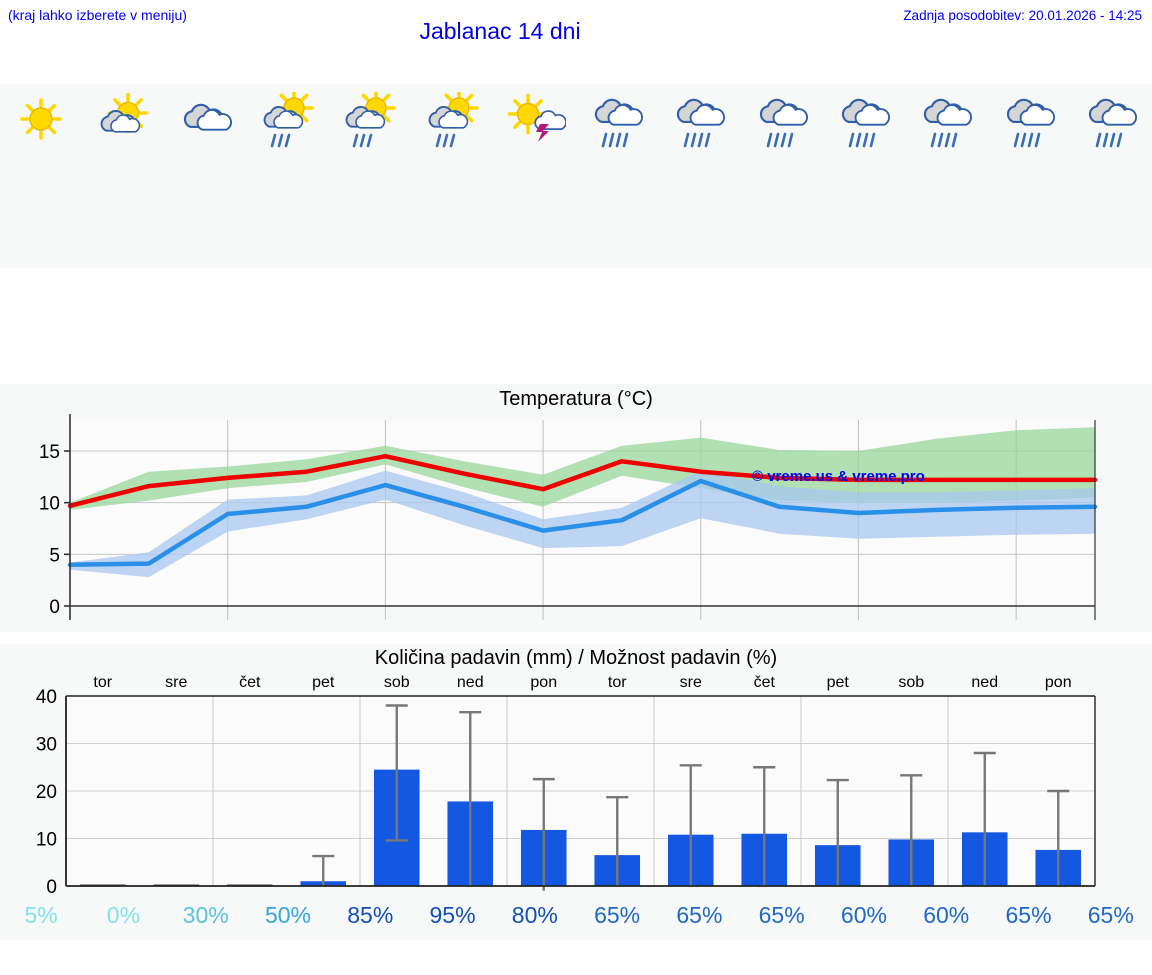 Image resolution: width=1152 pixels, height=975 pixels. What do you see at coordinates (205, 915) in the screenshot?
I see `precipitation-probability-value: 30%` at bounding box center [205, 915].